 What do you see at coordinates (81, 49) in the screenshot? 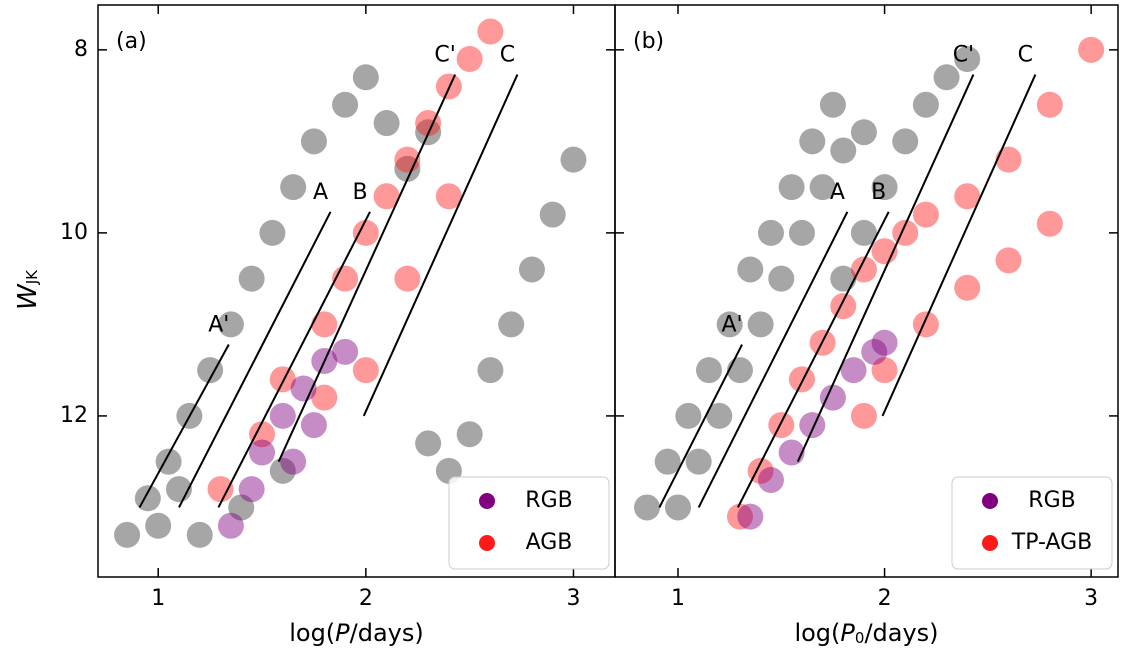
I see `y-tick-label: 8` at bounding box center [81, 49].